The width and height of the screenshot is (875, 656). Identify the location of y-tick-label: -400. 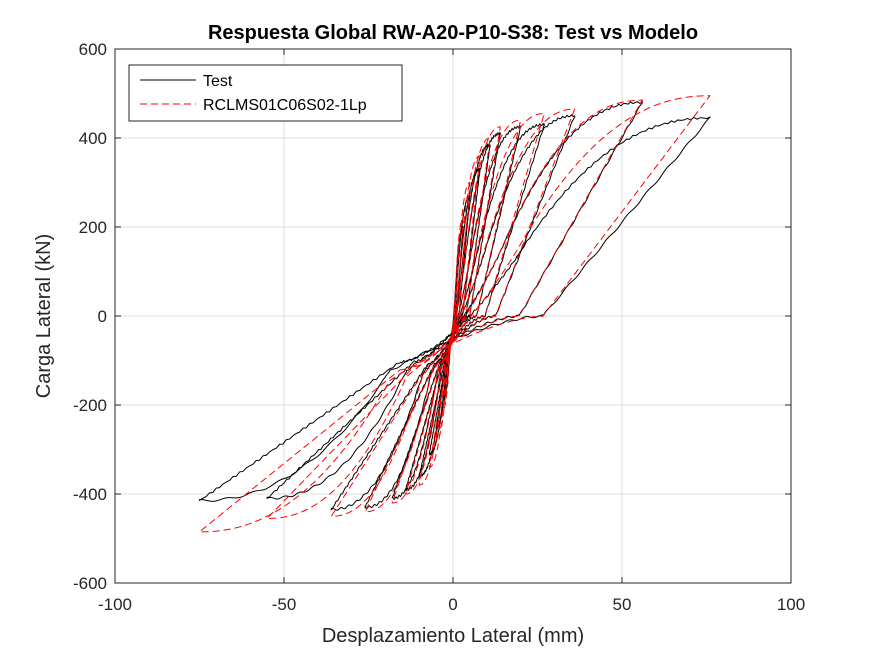
(90, 494).